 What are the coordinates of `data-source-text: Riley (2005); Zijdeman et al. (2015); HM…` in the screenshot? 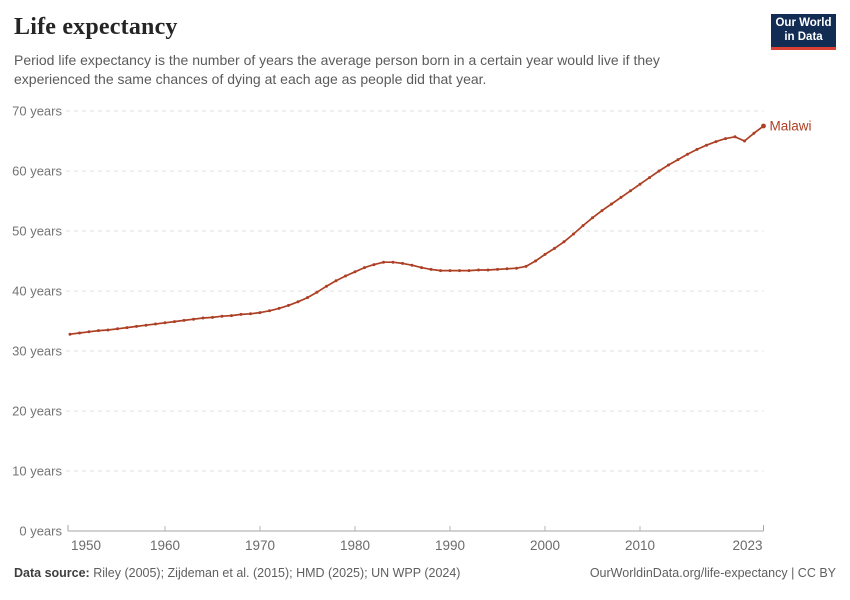 It's located at (275, 573).